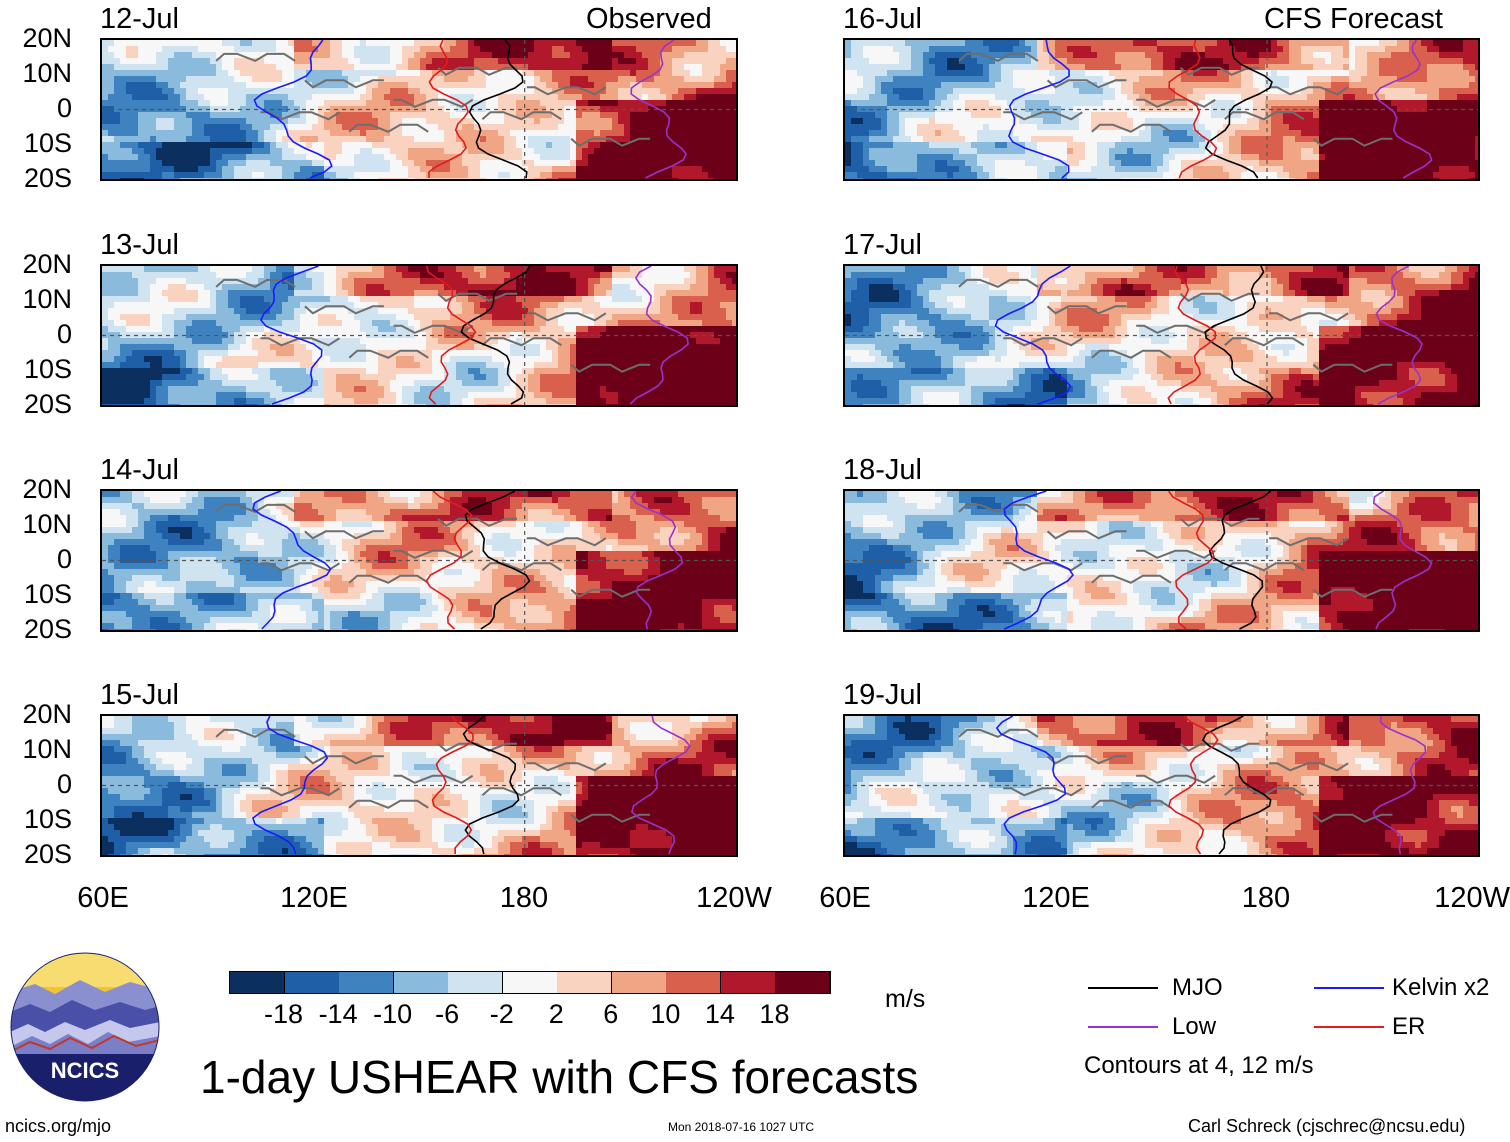 The height and width of the screenshot is (1142, 1510). I want to click on legend-line-er, so click(1349, 1027).